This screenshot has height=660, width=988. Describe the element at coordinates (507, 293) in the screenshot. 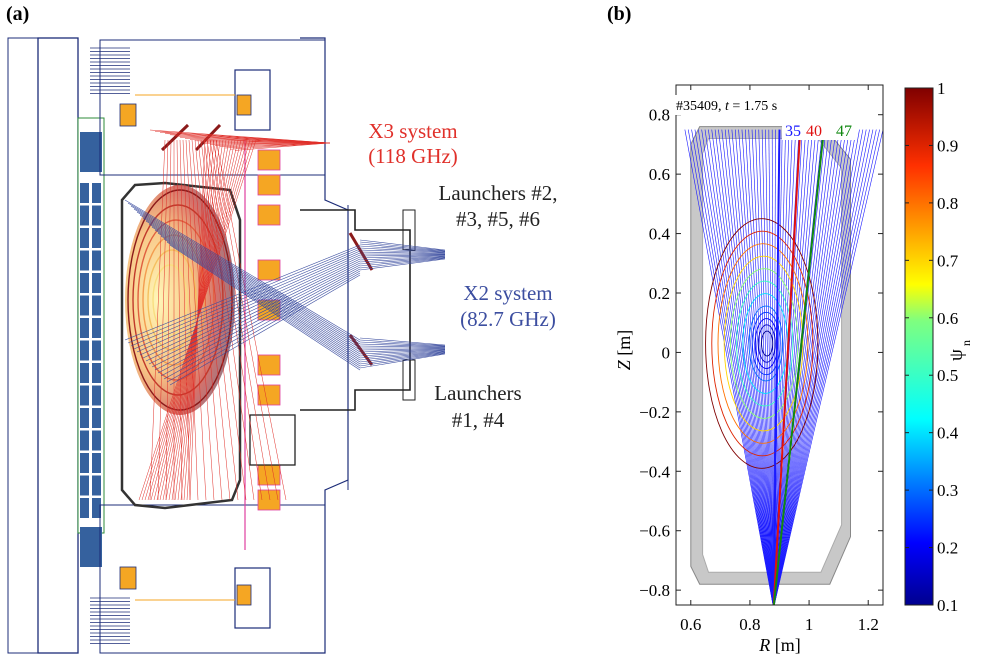

I see `x2-label-line1: X2 system` at that location.